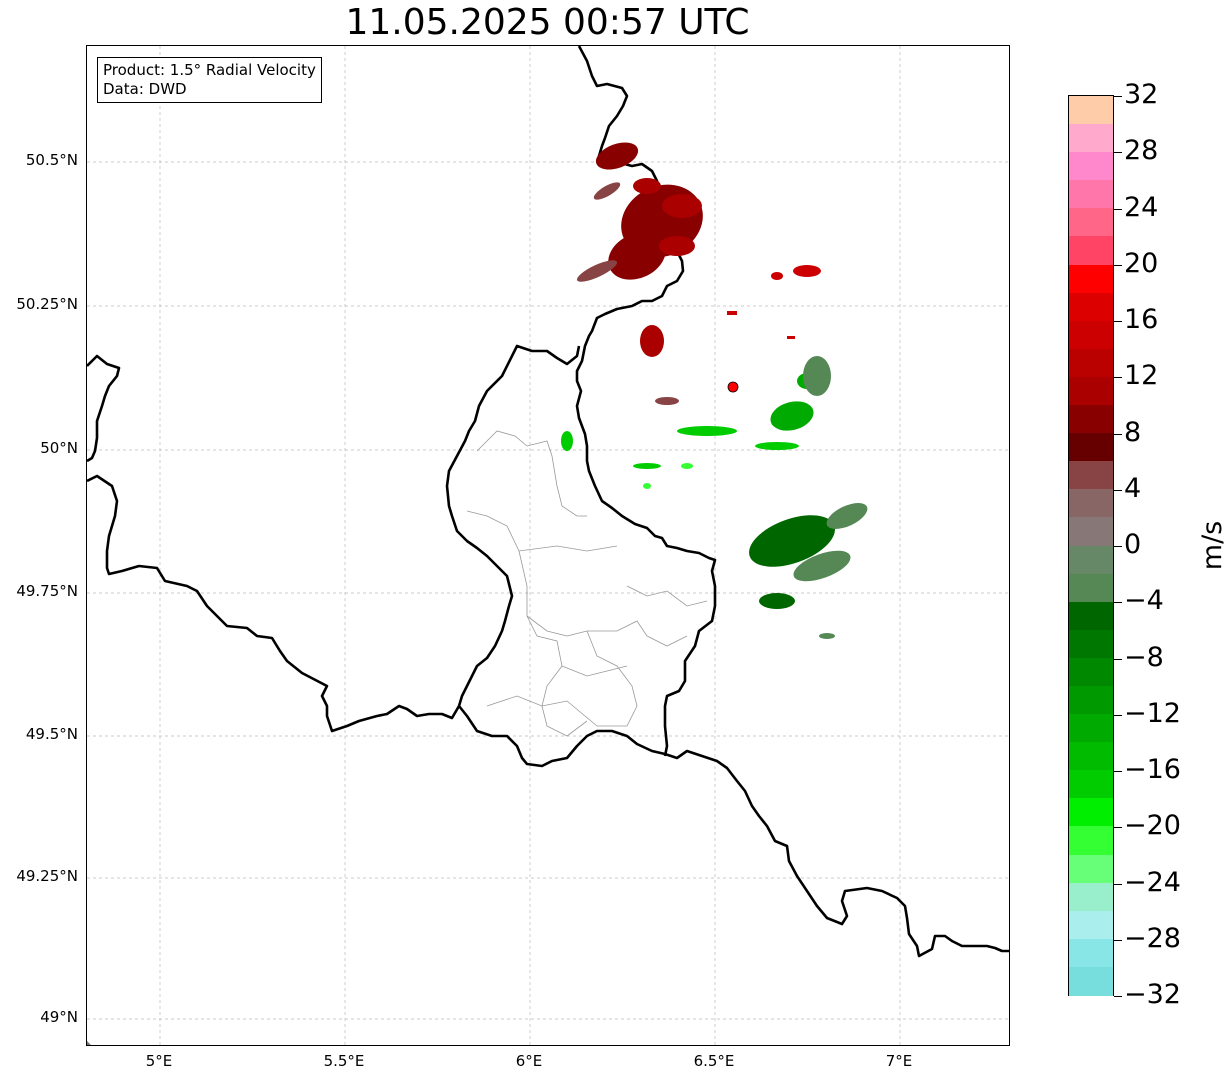 The image size is (1225, 1081). What do you see at coordinates (529, 1061) in the screenshot?
I see `lon-label: 6°E` at bounding box center [529, 1061].